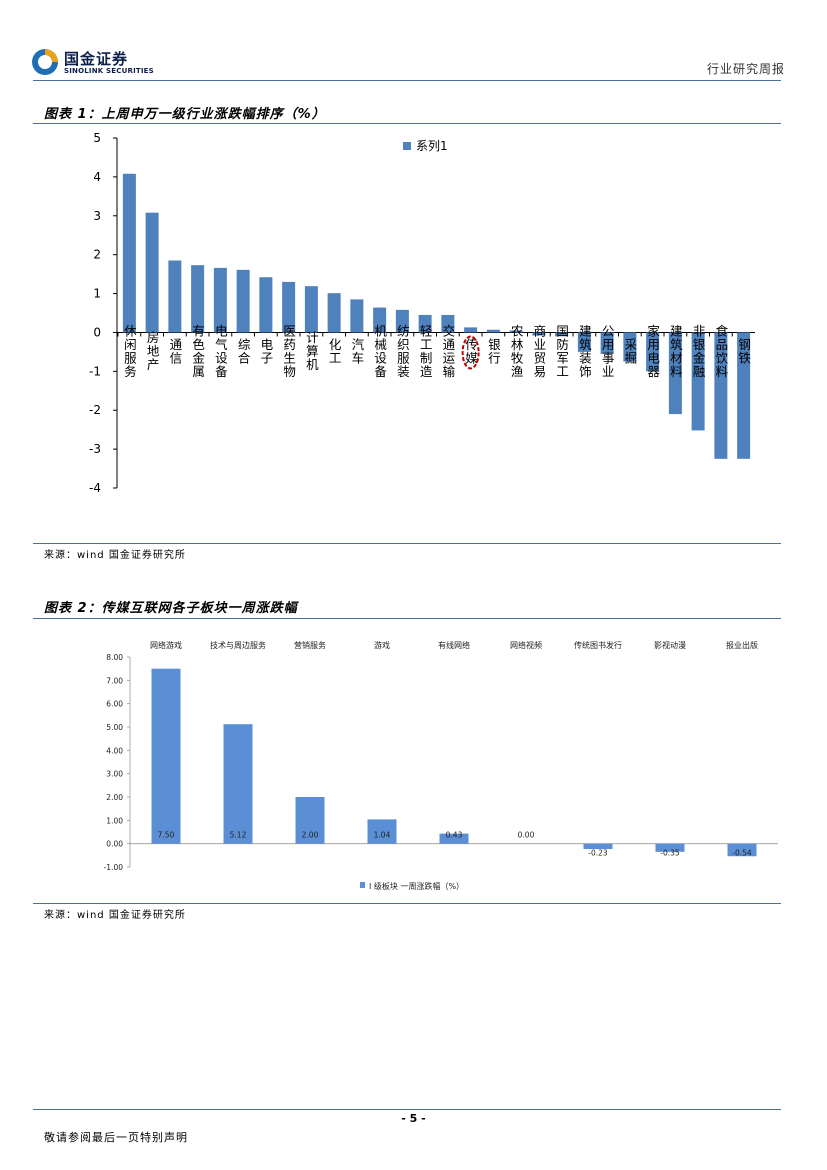  I want to click on chart1-y-tick-label: 4, so click(97, 177).